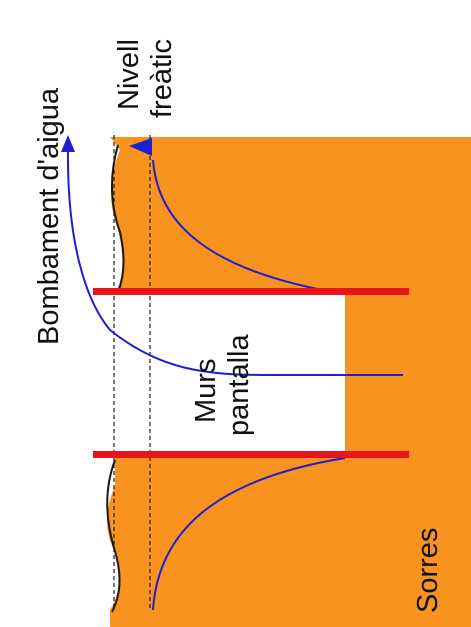 The image size is (471, 627). Describe the element at coordinates (140, 147) in the screenshot. I see `triangle-left-icon` at that location.